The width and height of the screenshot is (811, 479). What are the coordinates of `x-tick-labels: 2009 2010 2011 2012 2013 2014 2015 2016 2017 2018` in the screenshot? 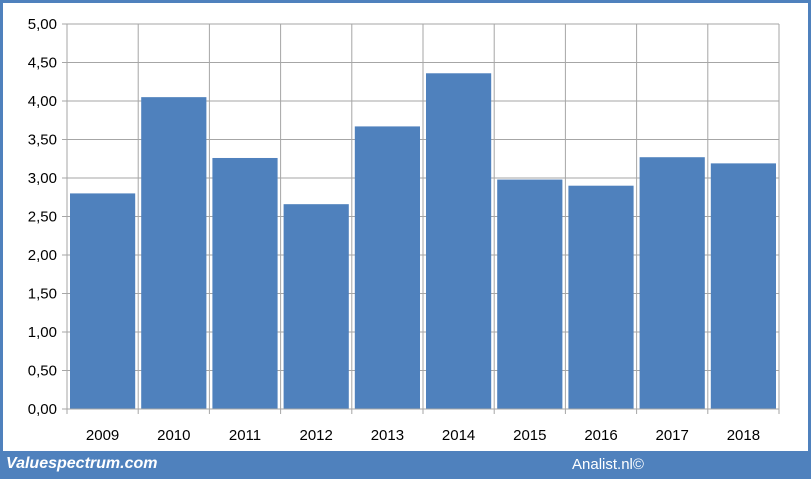 It's located at (423, 435).